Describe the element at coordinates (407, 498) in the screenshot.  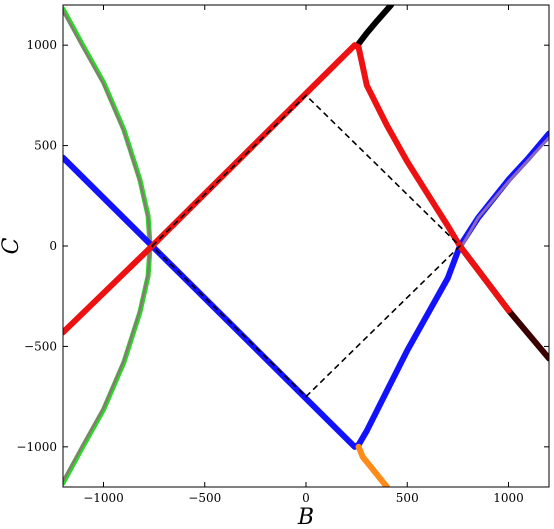
I see `x-tick-label: 500` at that location.